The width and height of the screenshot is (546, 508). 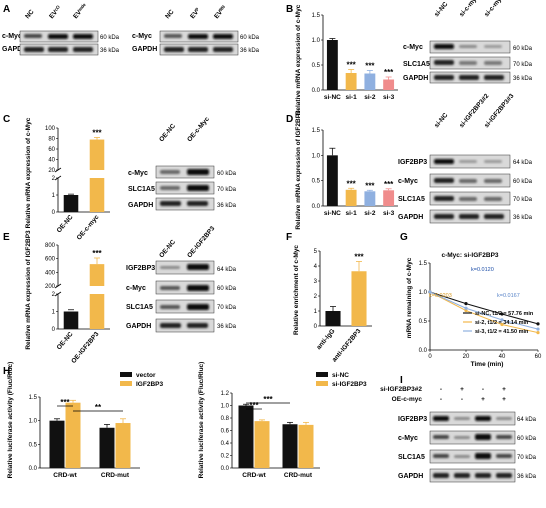 What do you see at coordinates (352, 213) in the screenshot?
I see `category-label: si-1` at bounding box center [352, 213].